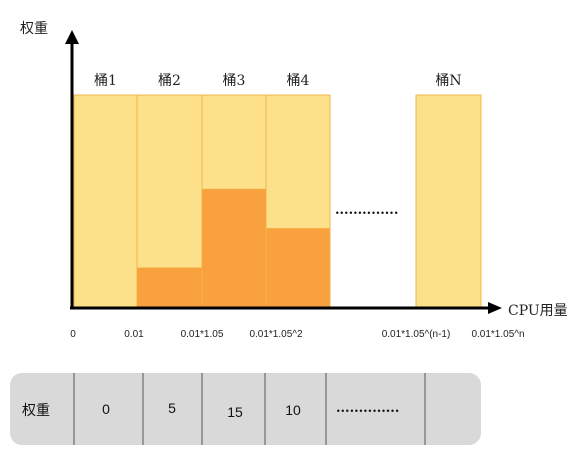 This screenshot has width=578, height=462. What do you see at coordinates (105, 81) in the screenshot?
I see `bucket-label-1: 桶1` at bounding box center [105, 81].